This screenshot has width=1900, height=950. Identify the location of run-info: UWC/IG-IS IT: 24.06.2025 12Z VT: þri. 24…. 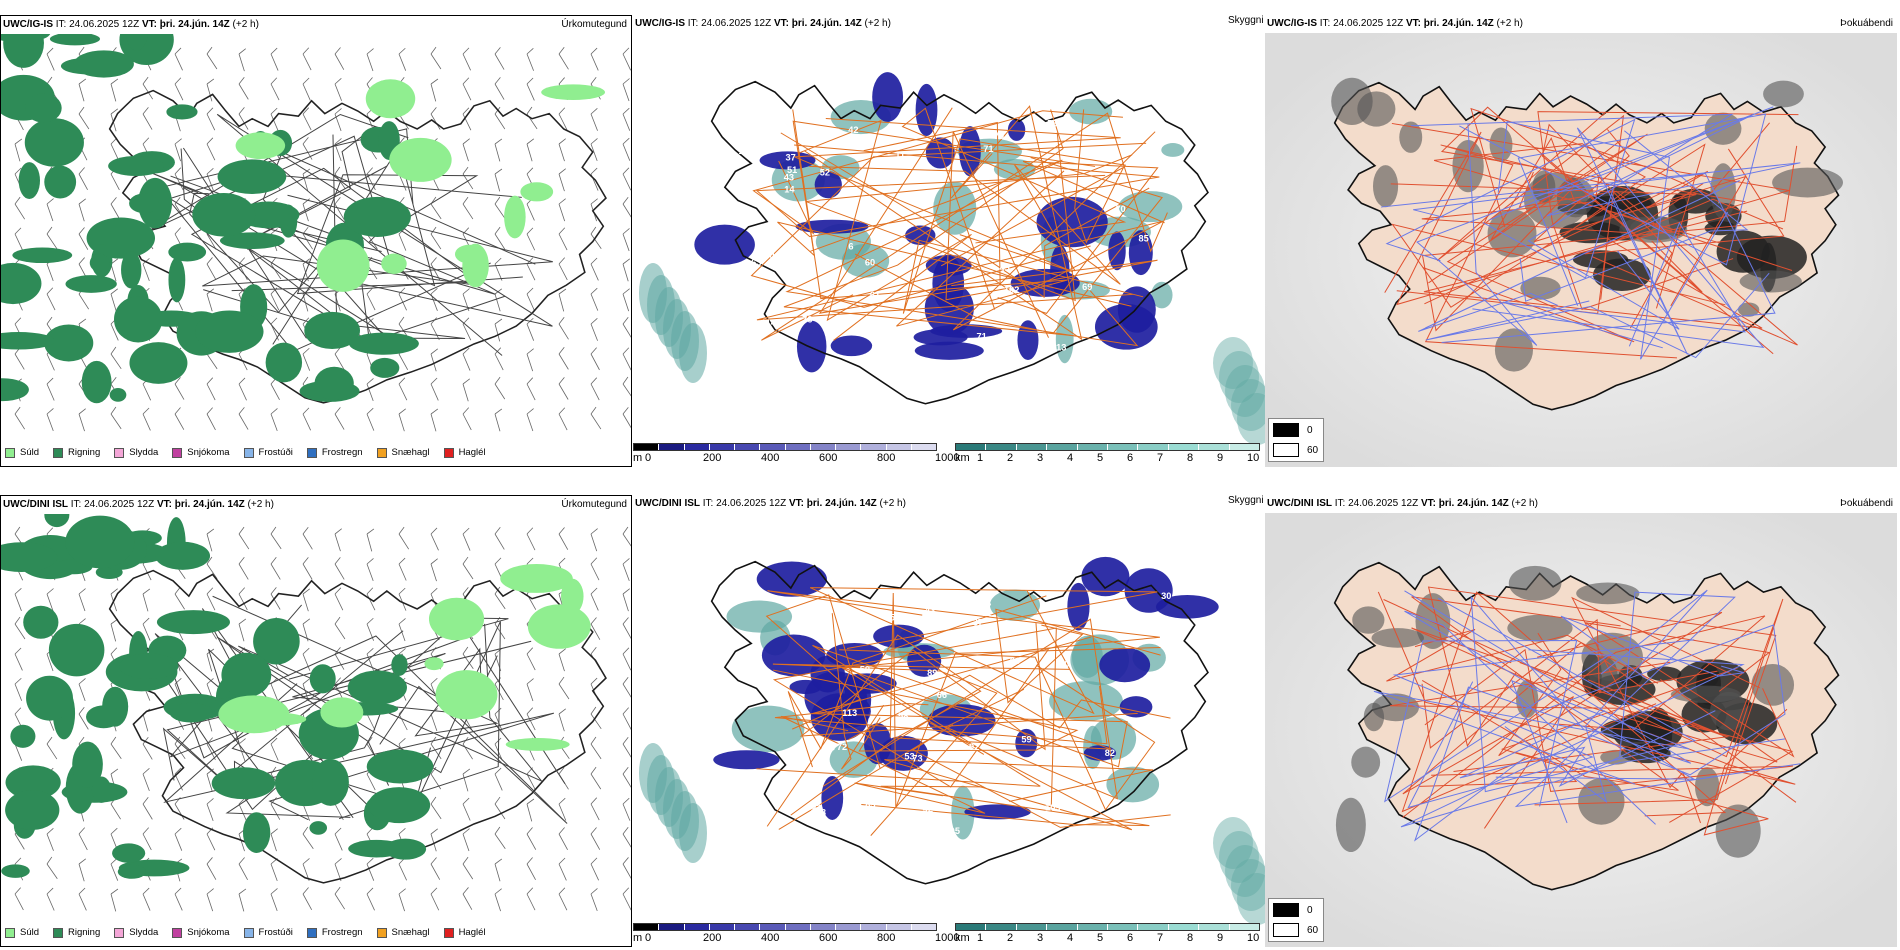
(763, 23).